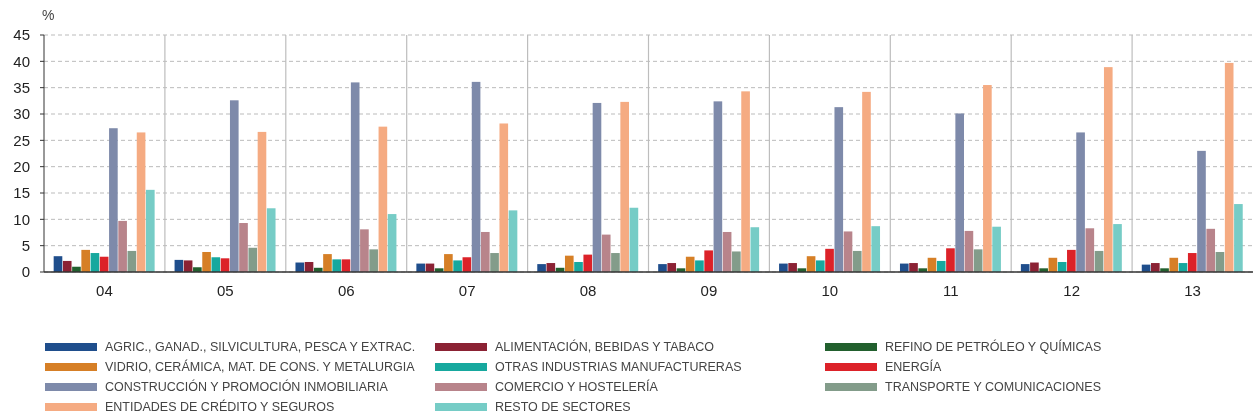 The width and height of the screenshot is (1255, 417). What do you see at coordinates (48, 15) in the screenshot?
I see `y-axis-title: %` at bounding box center [48, 15].